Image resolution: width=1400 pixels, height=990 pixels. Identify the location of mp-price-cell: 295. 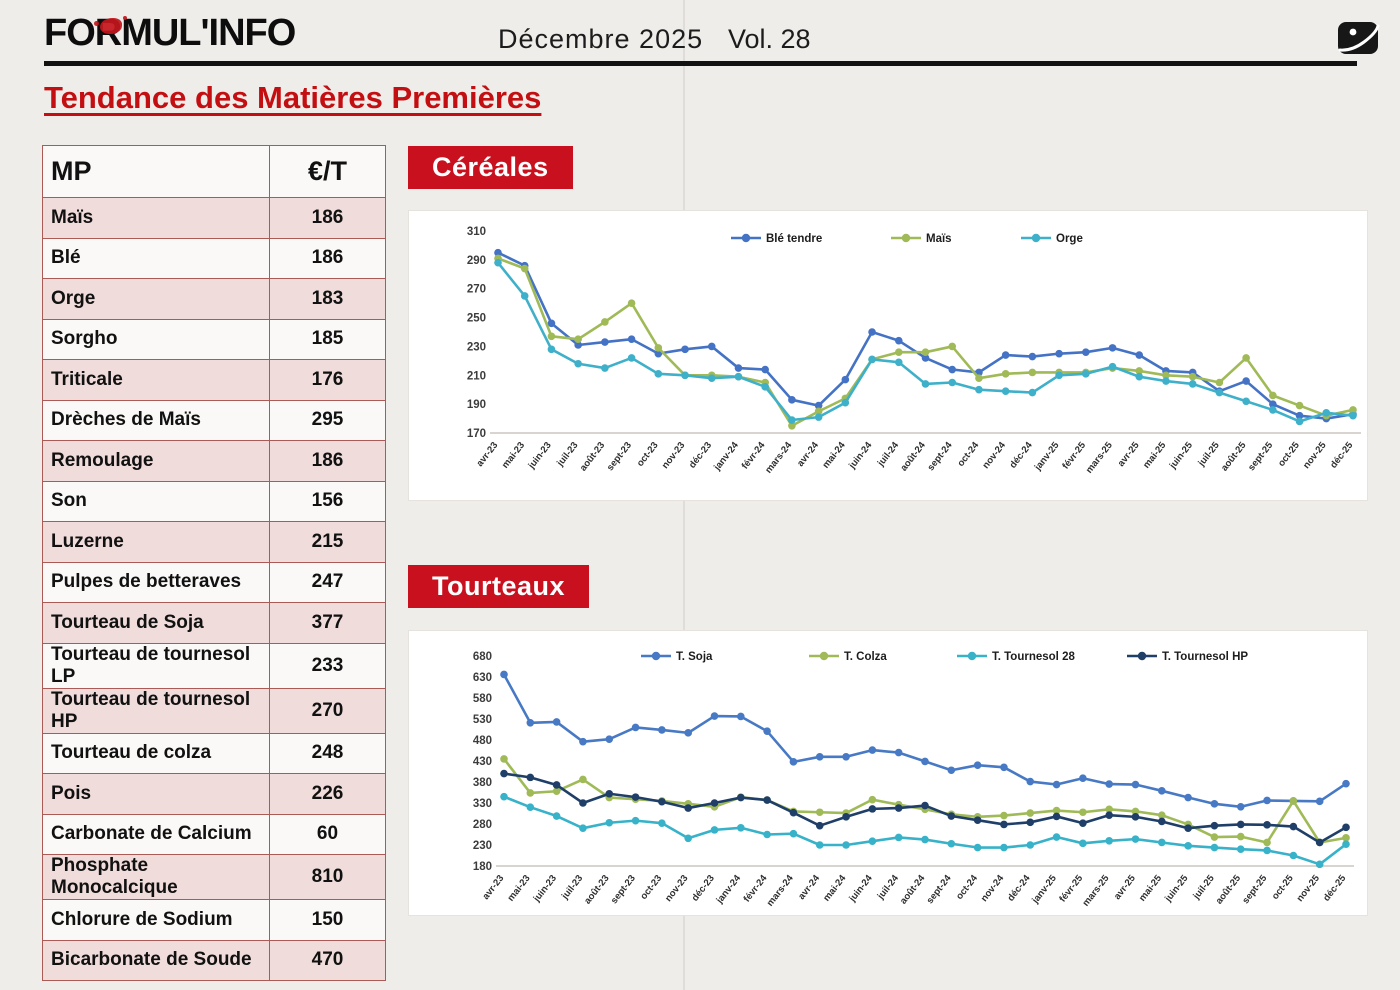
(327, 420).